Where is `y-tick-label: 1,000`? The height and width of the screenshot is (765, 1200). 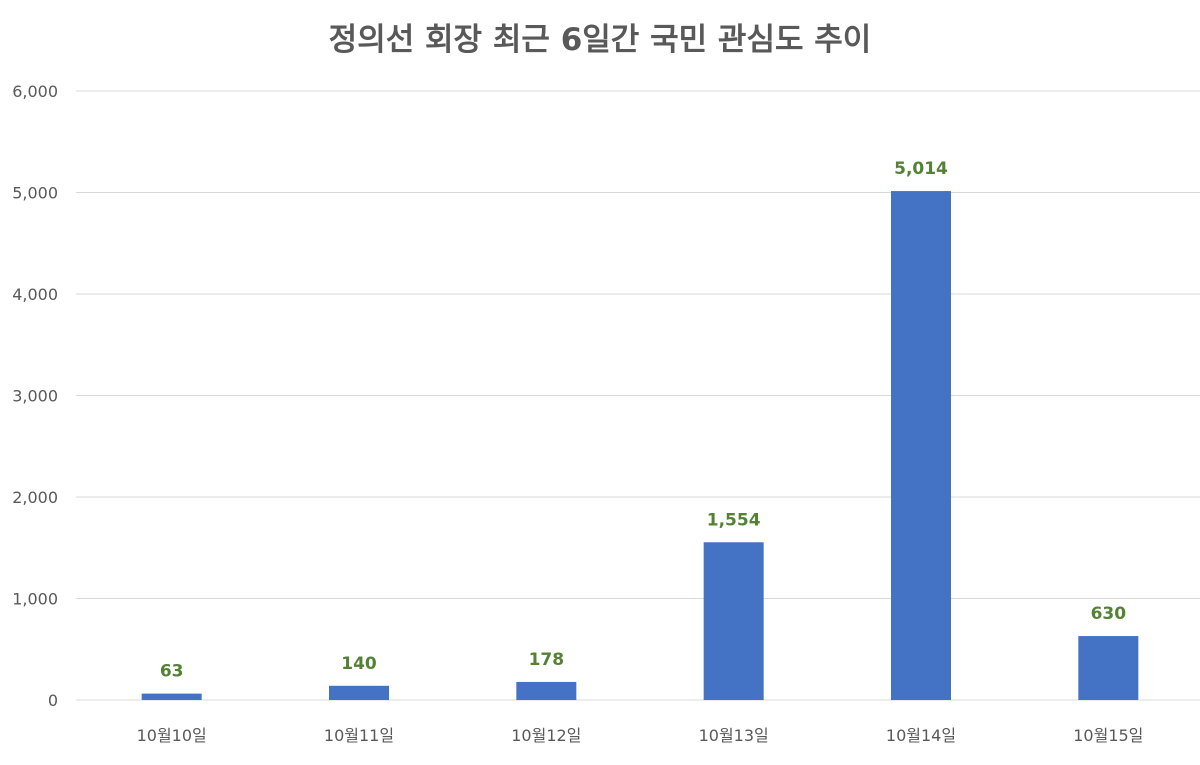
y-tick-label: 1,000 is located at coordinates (35, 599).